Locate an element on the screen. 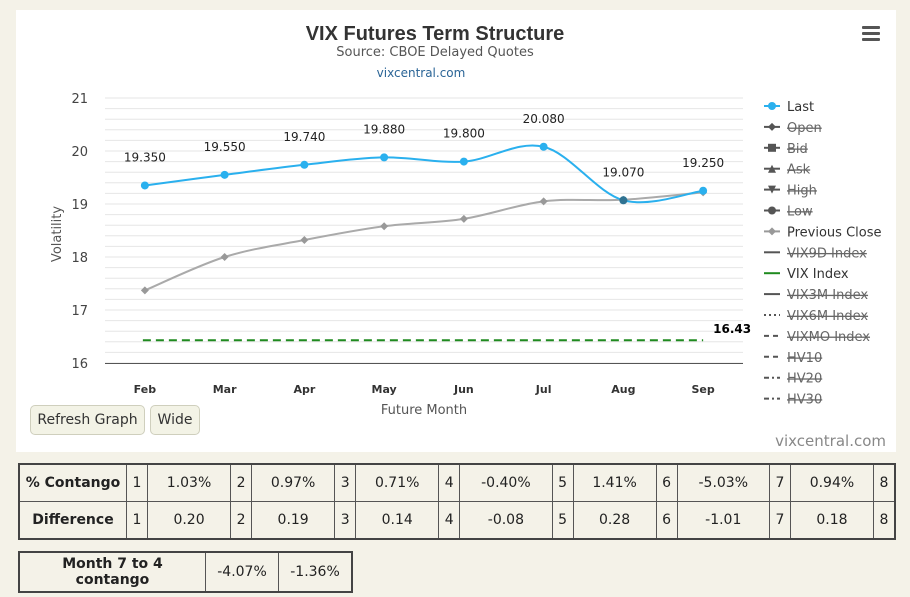 This screenshot has width=910, height=597. legend-label: VIX Index is located at coordinates (818, 274).